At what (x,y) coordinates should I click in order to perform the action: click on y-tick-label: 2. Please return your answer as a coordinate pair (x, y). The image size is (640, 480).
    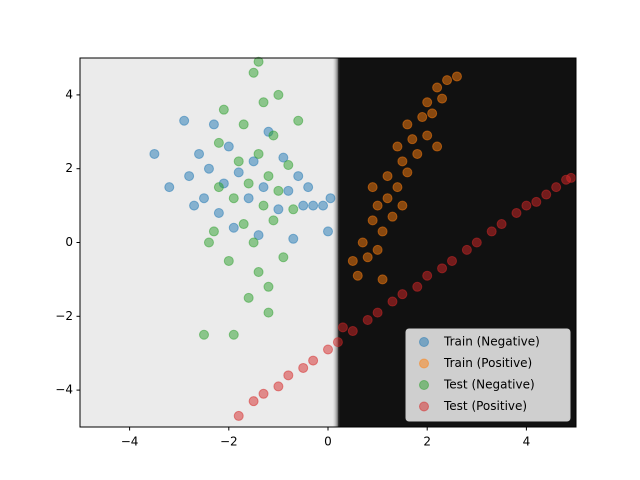
    Looking at the image, I should click on (69, 168).